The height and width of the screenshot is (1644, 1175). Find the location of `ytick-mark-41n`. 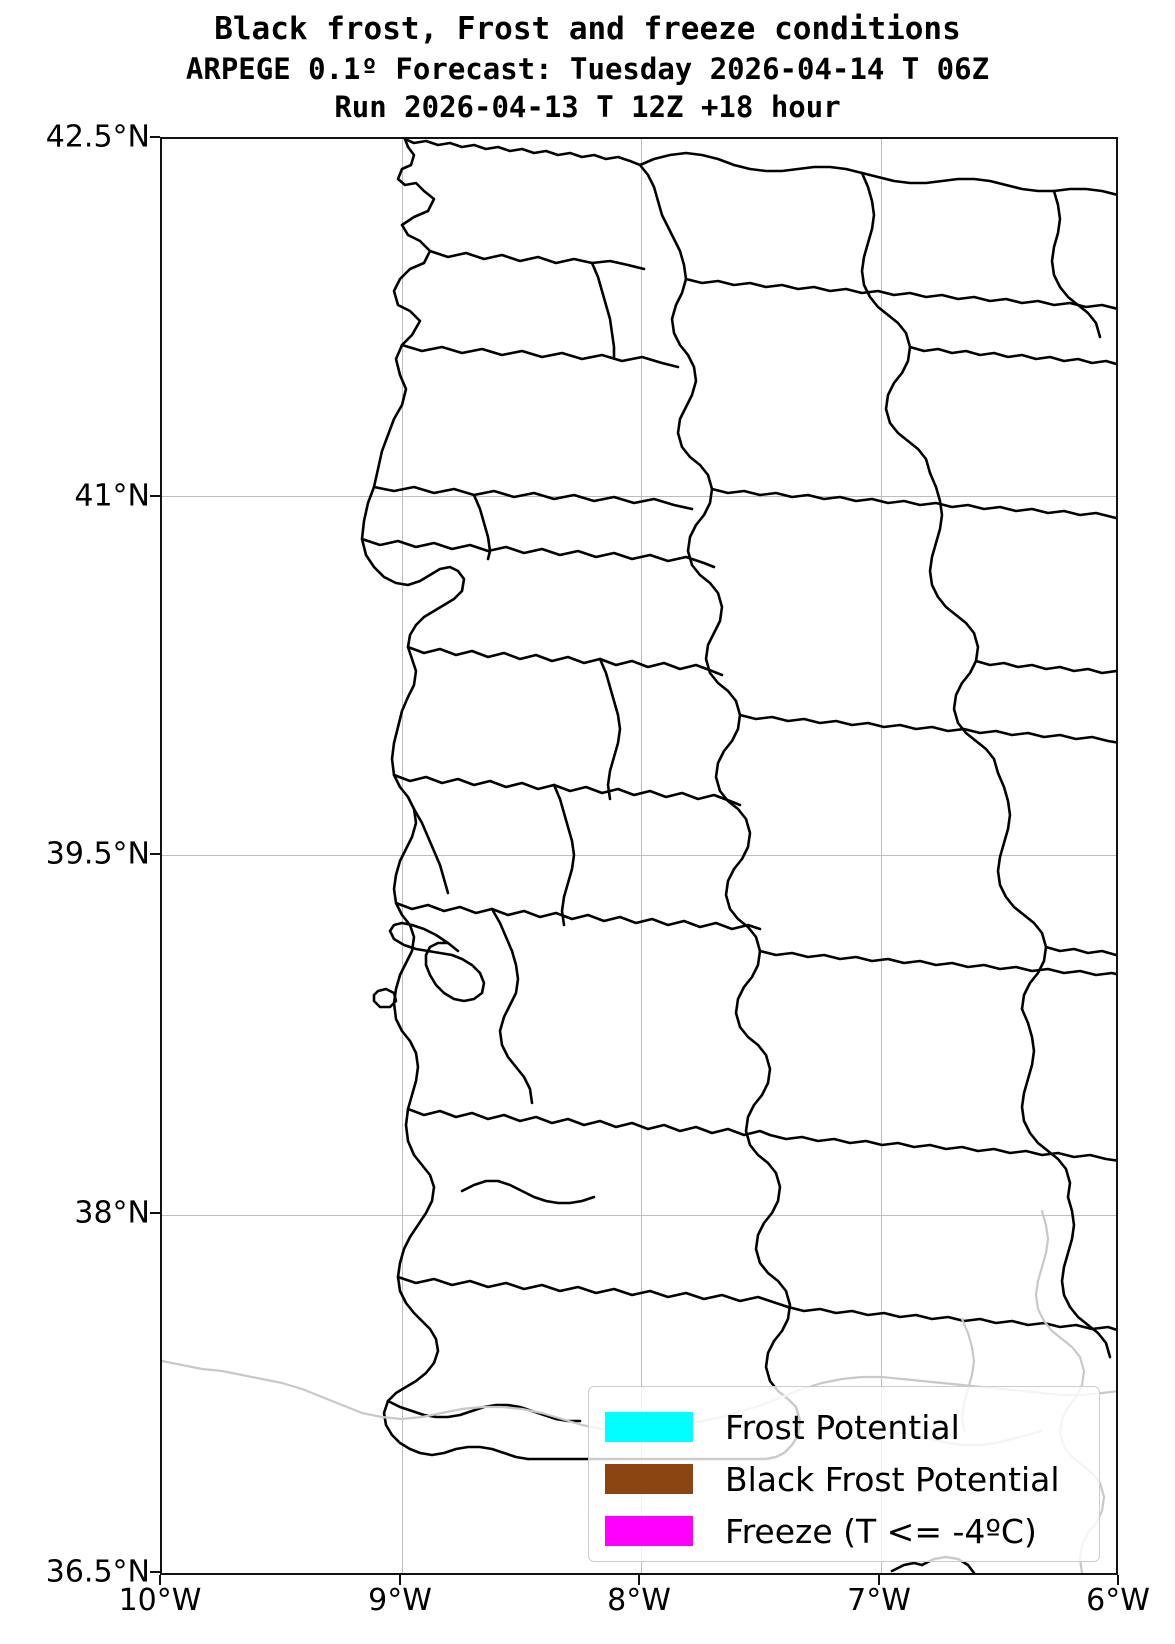

ytick-mark-41n is located at coordinates (155, 496).